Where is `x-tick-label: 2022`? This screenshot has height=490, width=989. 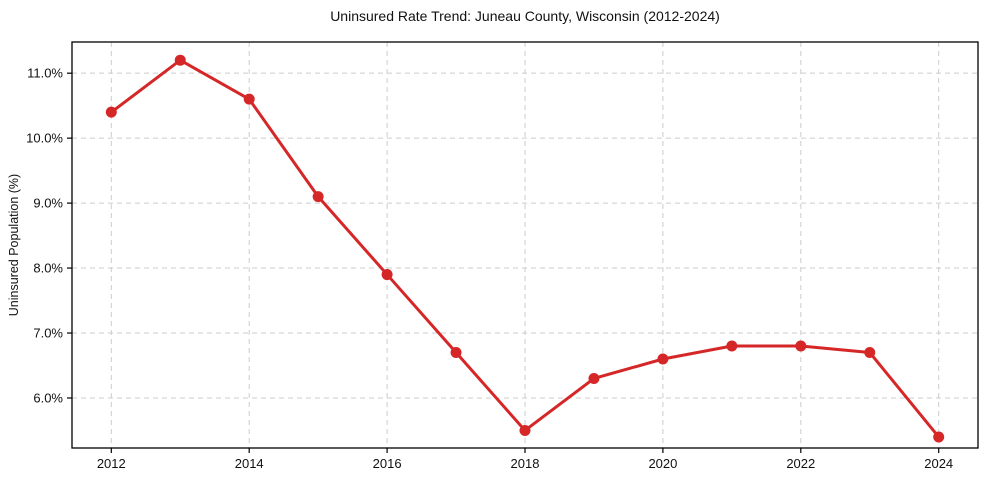
x-tick-label: 2022 is located at coordinates (800, 463).